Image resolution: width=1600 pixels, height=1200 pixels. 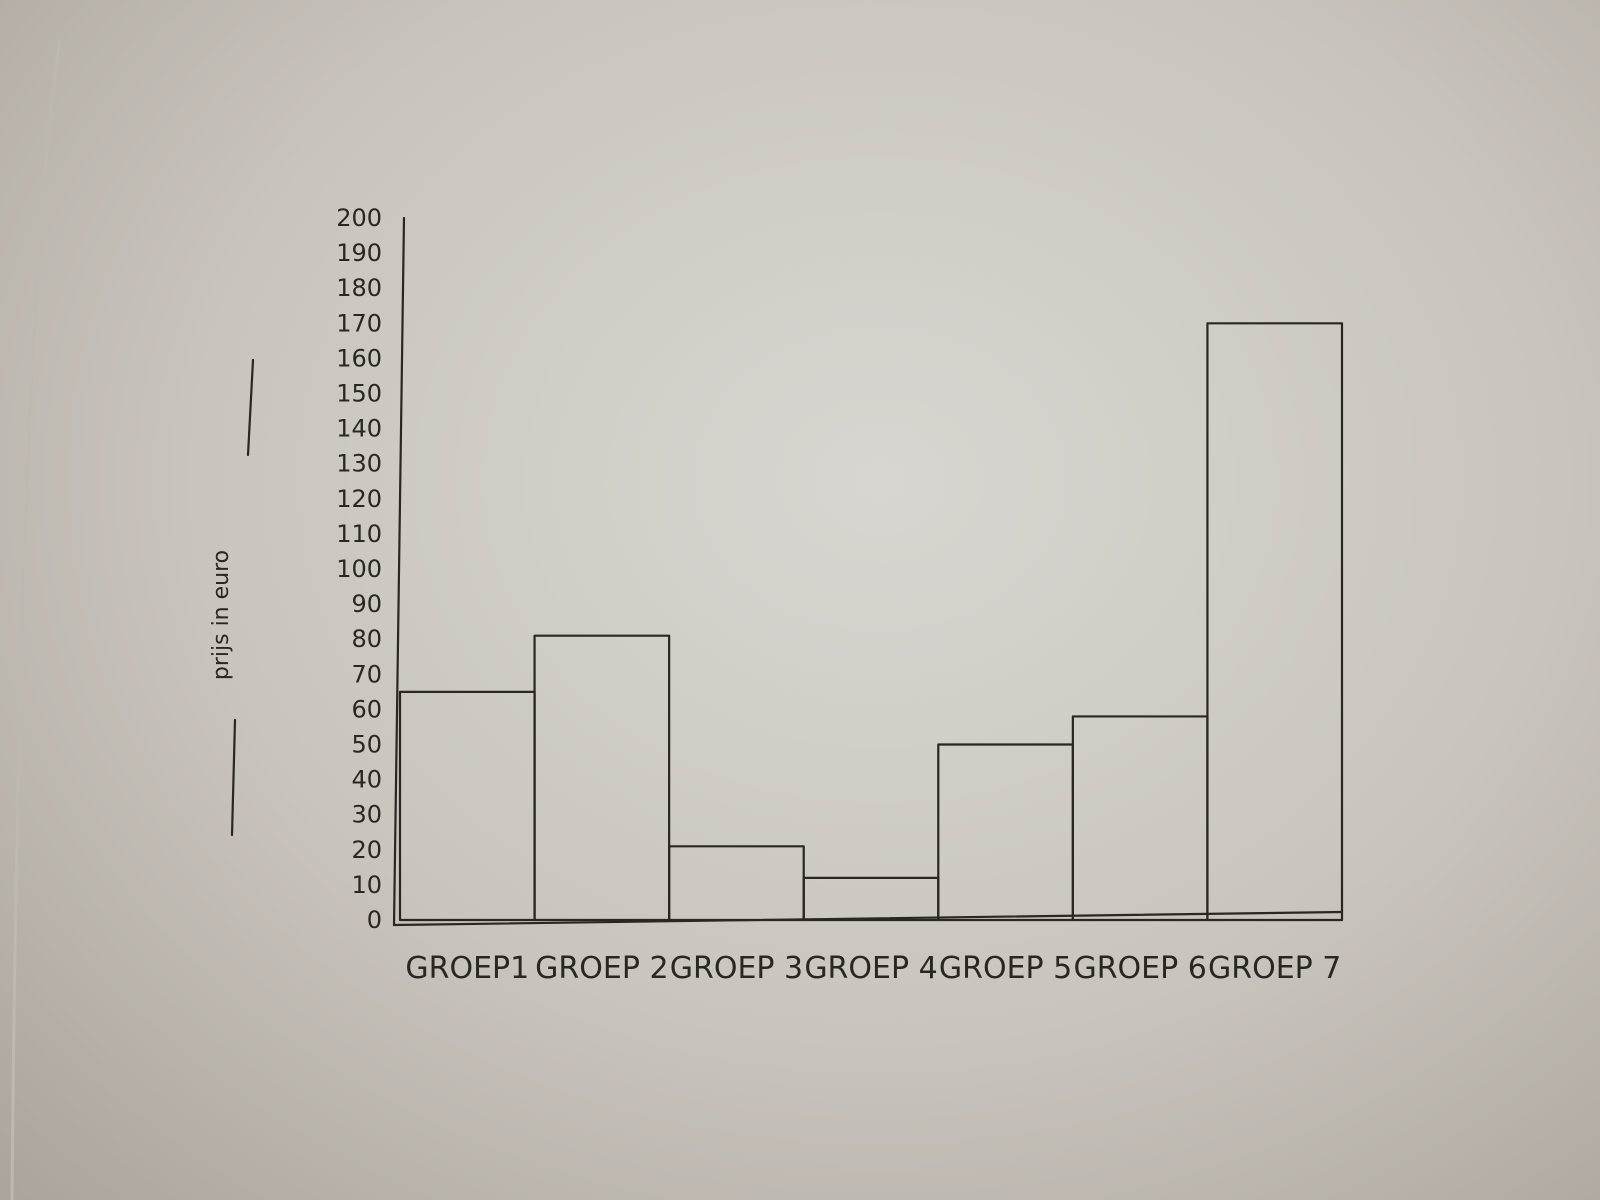 I want to click on y-tick-label: 60, so click(x=366, y=709).